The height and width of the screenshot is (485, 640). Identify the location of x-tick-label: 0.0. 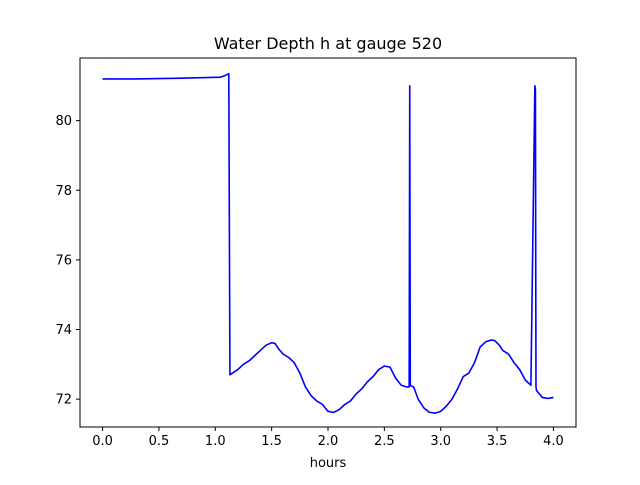
(102, 441).